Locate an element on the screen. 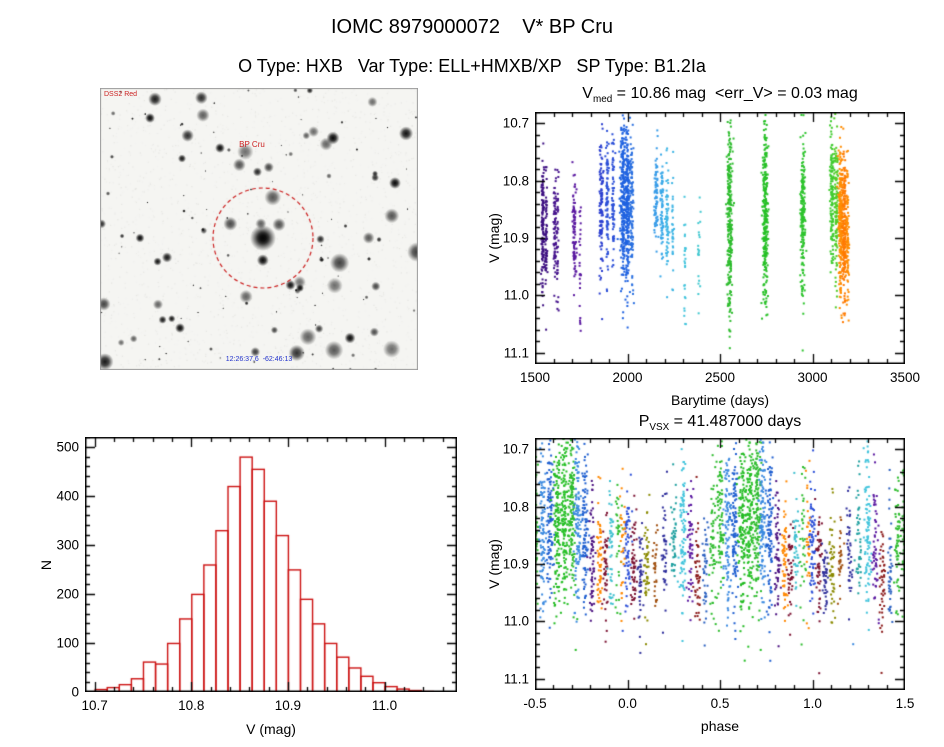 Image resolution: width=944 pixels, height=747 pixels. axis-tick-label: 1.5 is located at coordinates (905, 703).